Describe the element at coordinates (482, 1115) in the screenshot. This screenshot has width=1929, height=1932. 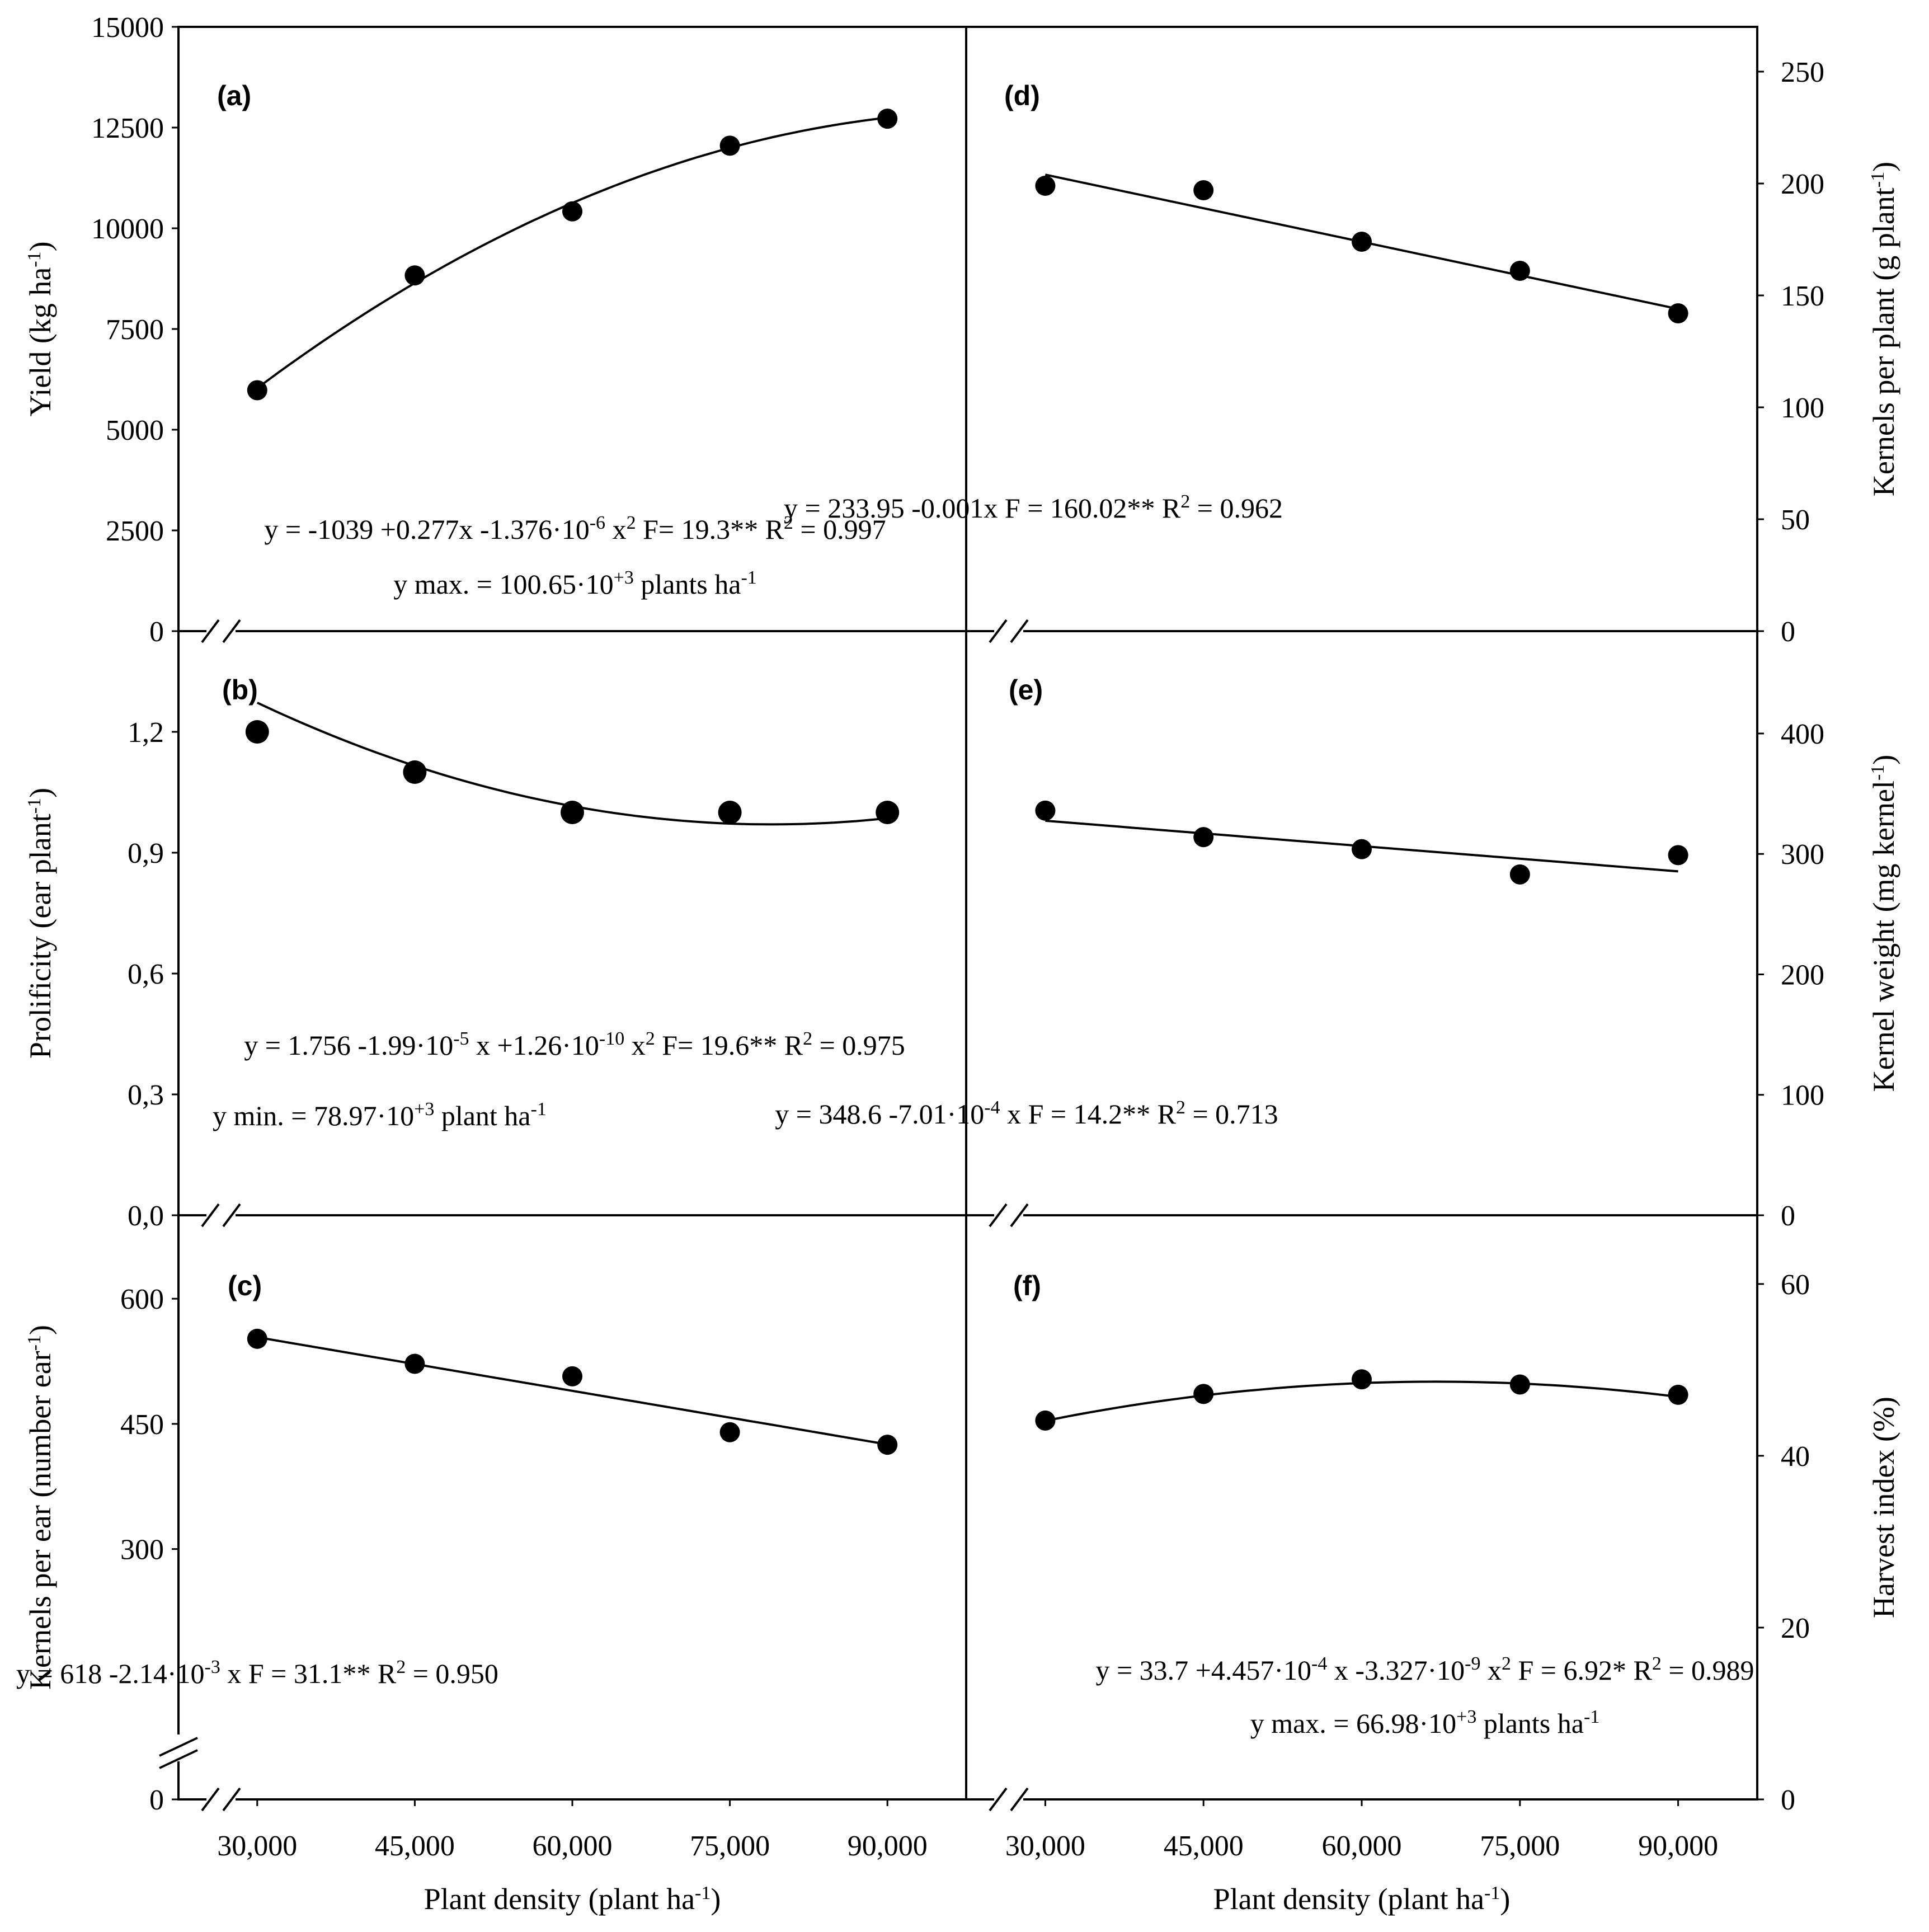
I see `text-run: plant ha` at that location.